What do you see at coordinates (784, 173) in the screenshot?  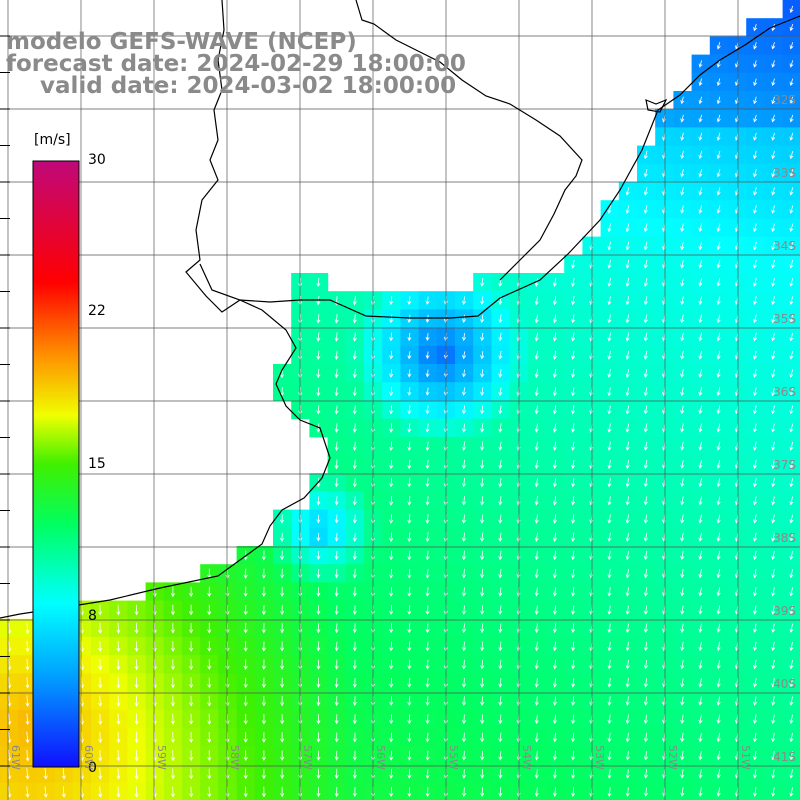 I see `lat-label-33s: 33S` at bounding box center [784, 173].